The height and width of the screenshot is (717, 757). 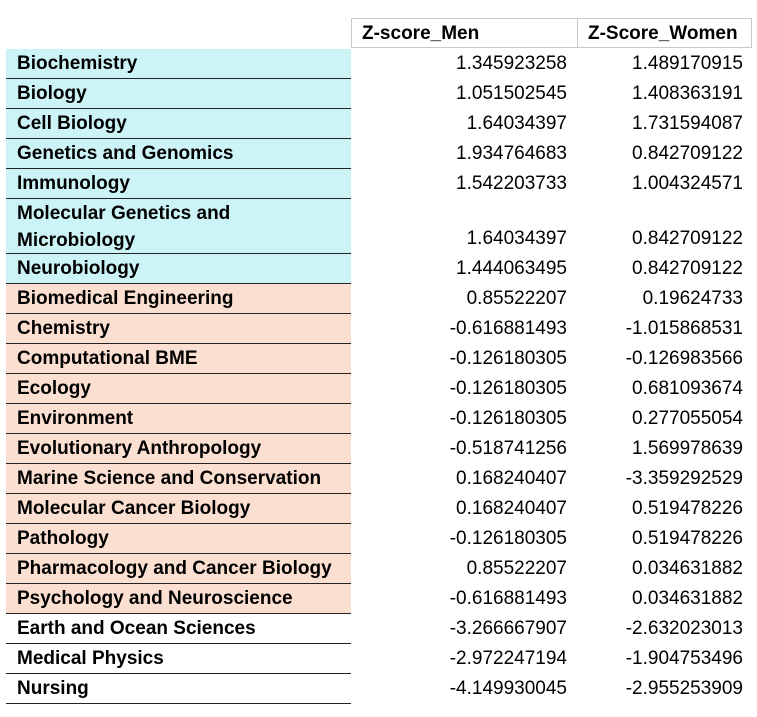 What do you see at coordinates (464, 33) in the screenshot?
I see `header-z-score-men: Z-score_Men` at bounding box center [464, 33].